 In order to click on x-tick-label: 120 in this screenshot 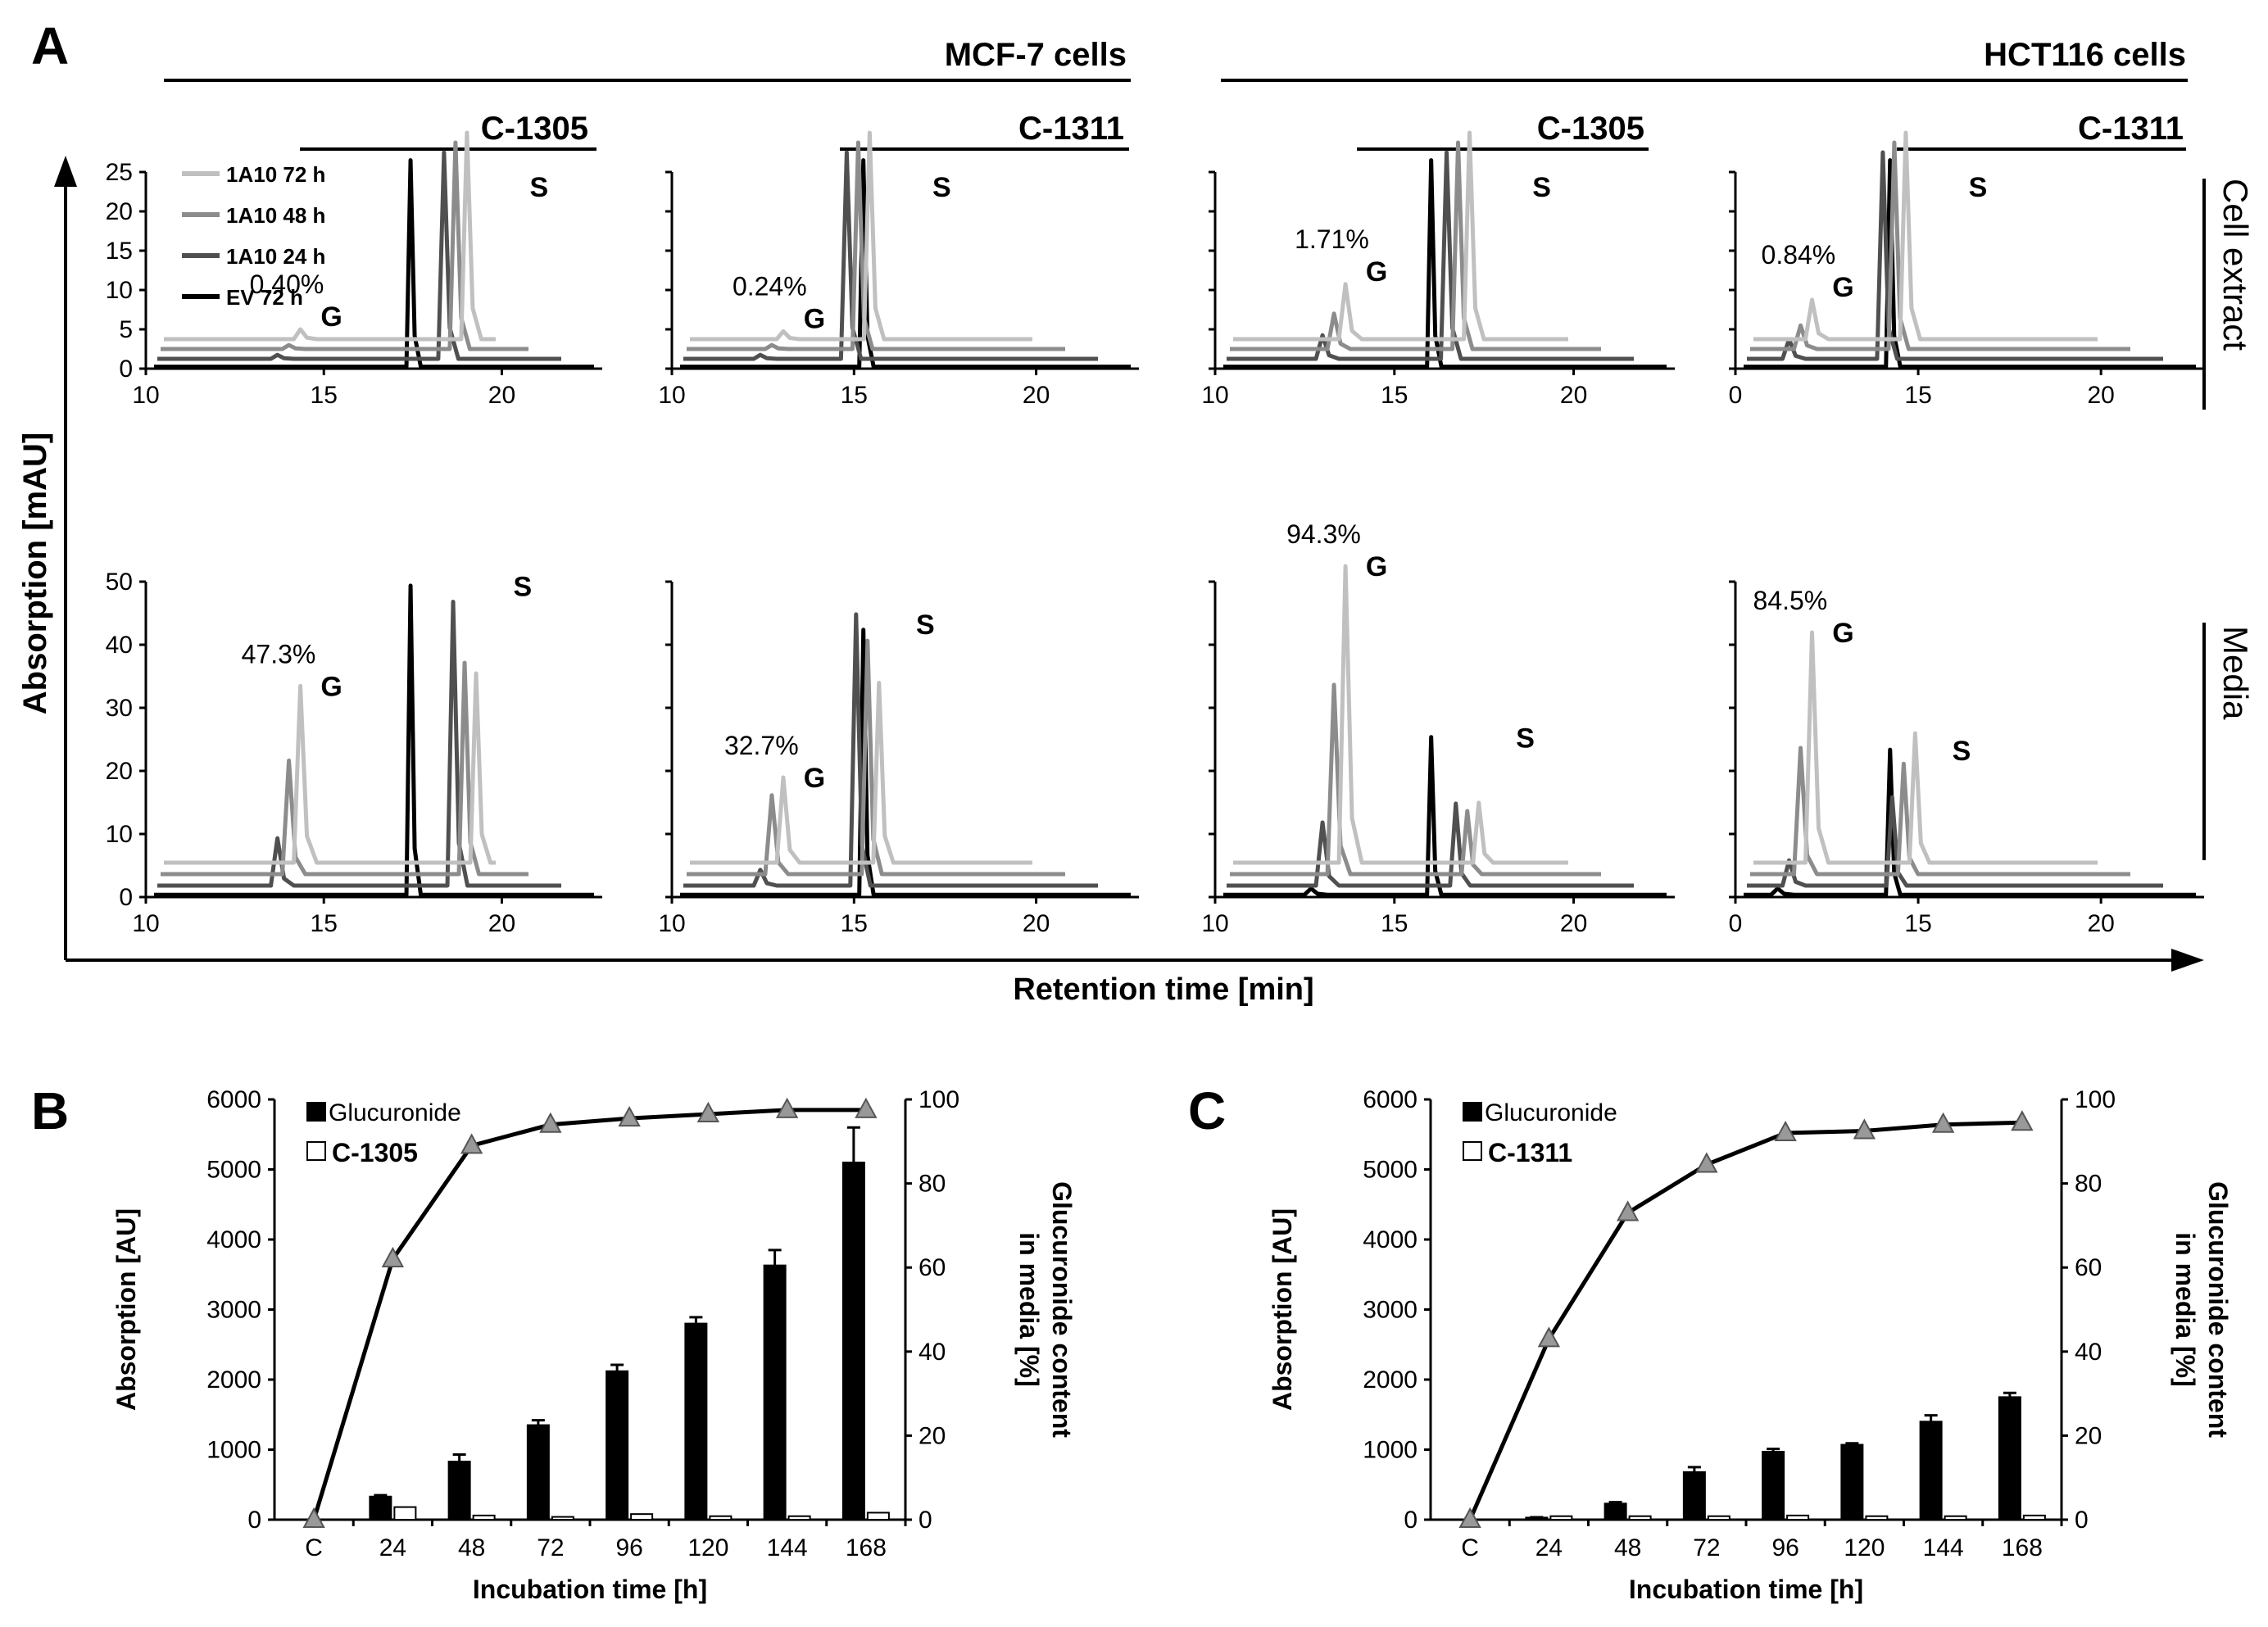, I will do `click(1864, 1547)`.